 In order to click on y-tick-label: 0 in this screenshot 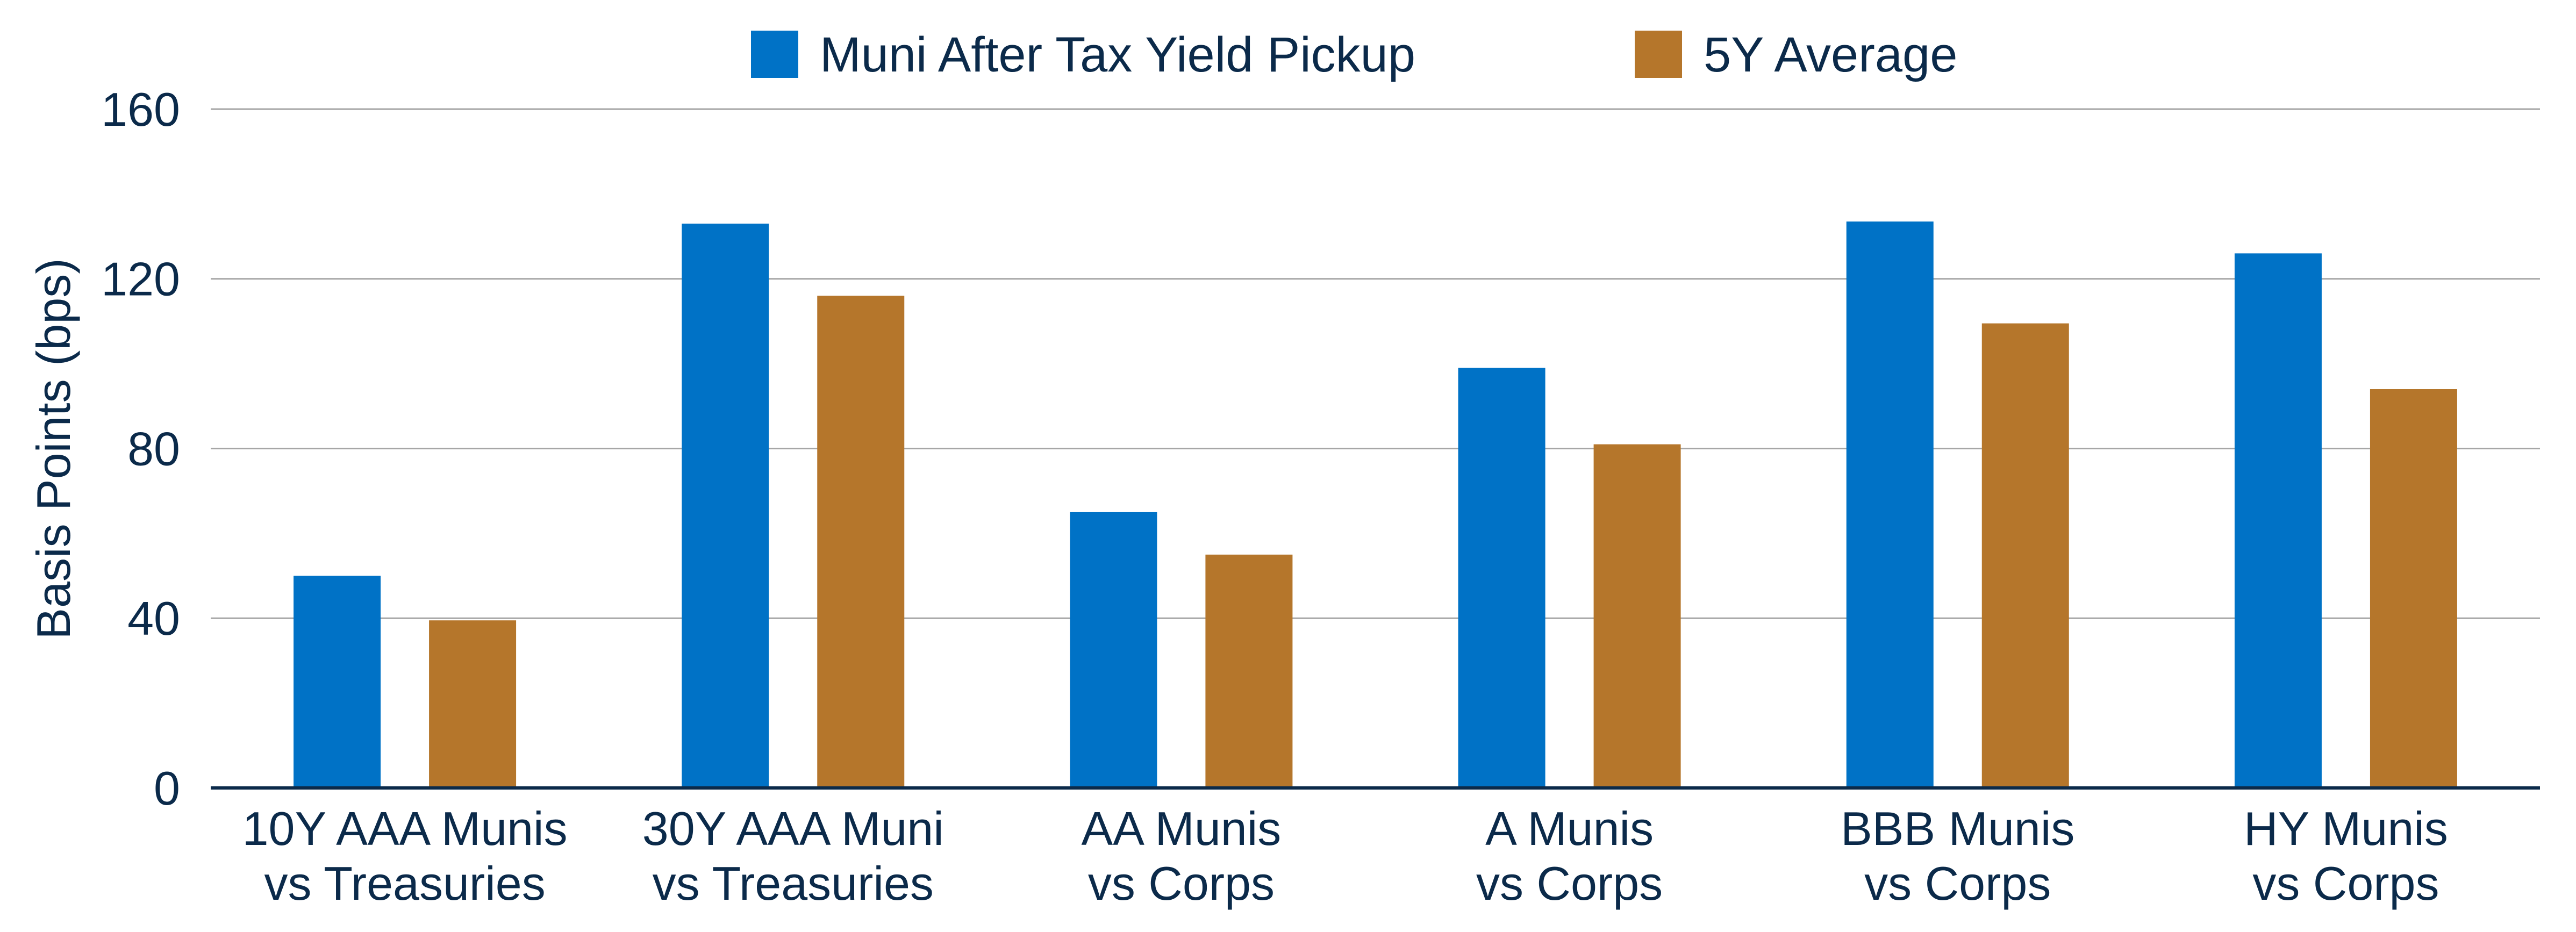, I will do `click(167, 788)`.